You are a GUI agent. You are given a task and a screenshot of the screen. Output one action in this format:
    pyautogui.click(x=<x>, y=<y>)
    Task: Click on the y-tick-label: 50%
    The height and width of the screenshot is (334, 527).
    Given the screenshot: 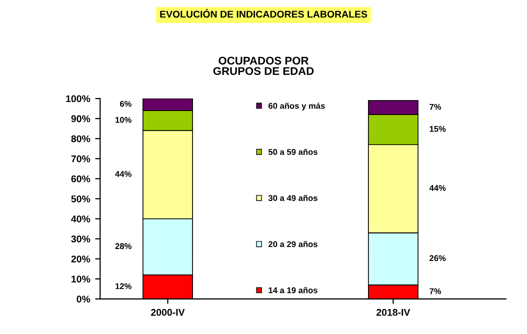 What is the action you would take?
    pyautogui.click(x=80, y=198)
    